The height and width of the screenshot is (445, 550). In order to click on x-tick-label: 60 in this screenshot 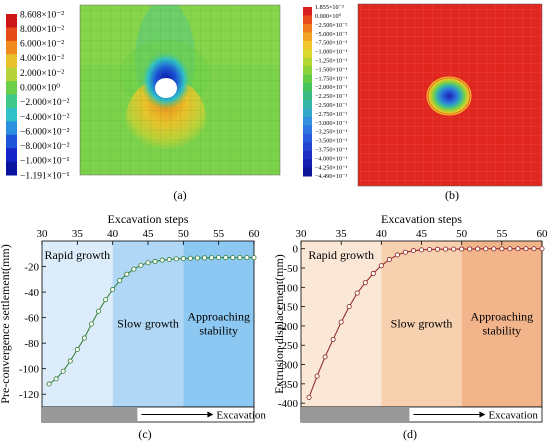, I will do `click(543, 234)`.